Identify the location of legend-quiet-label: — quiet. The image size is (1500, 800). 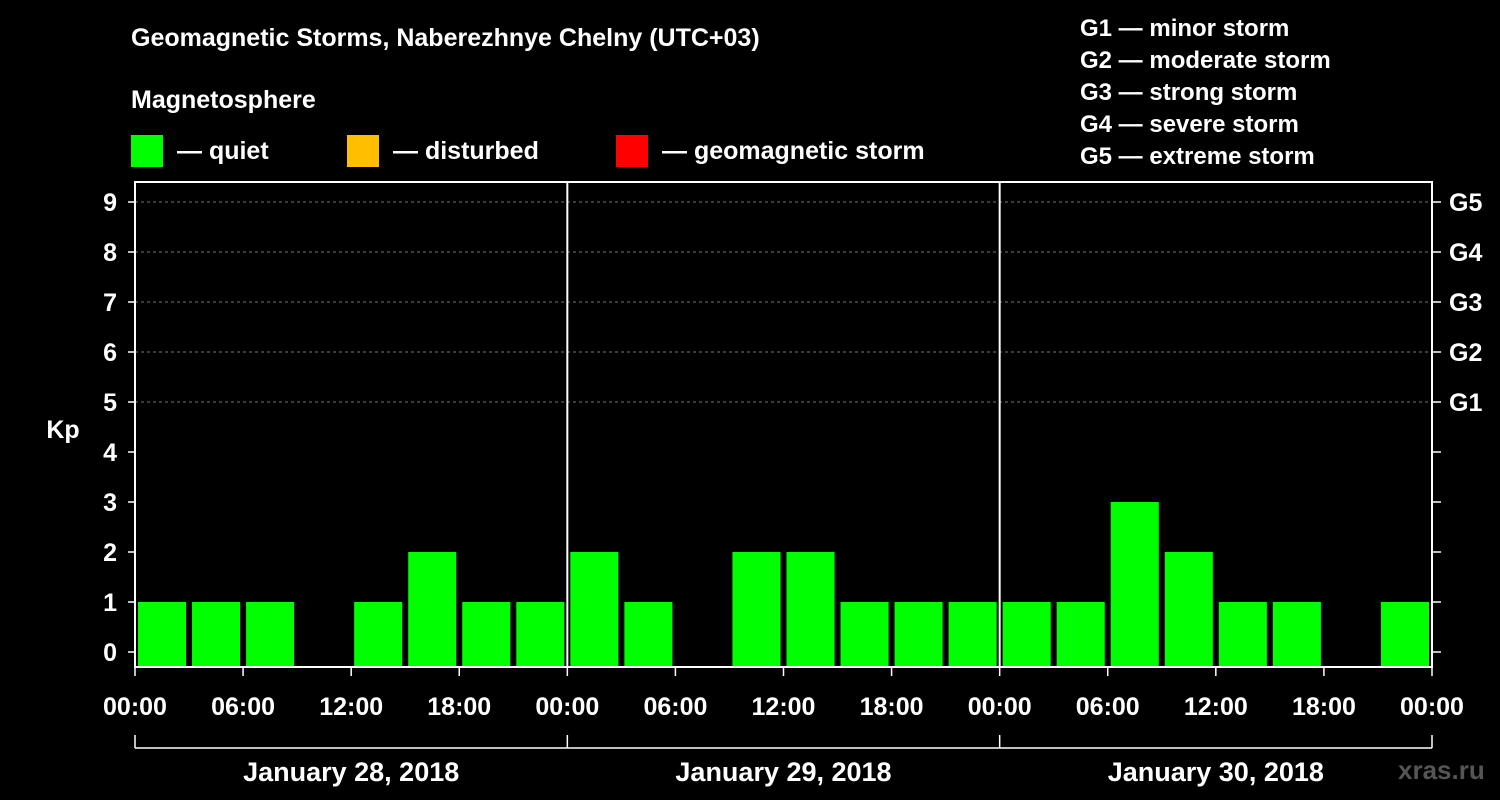
(223, 150).